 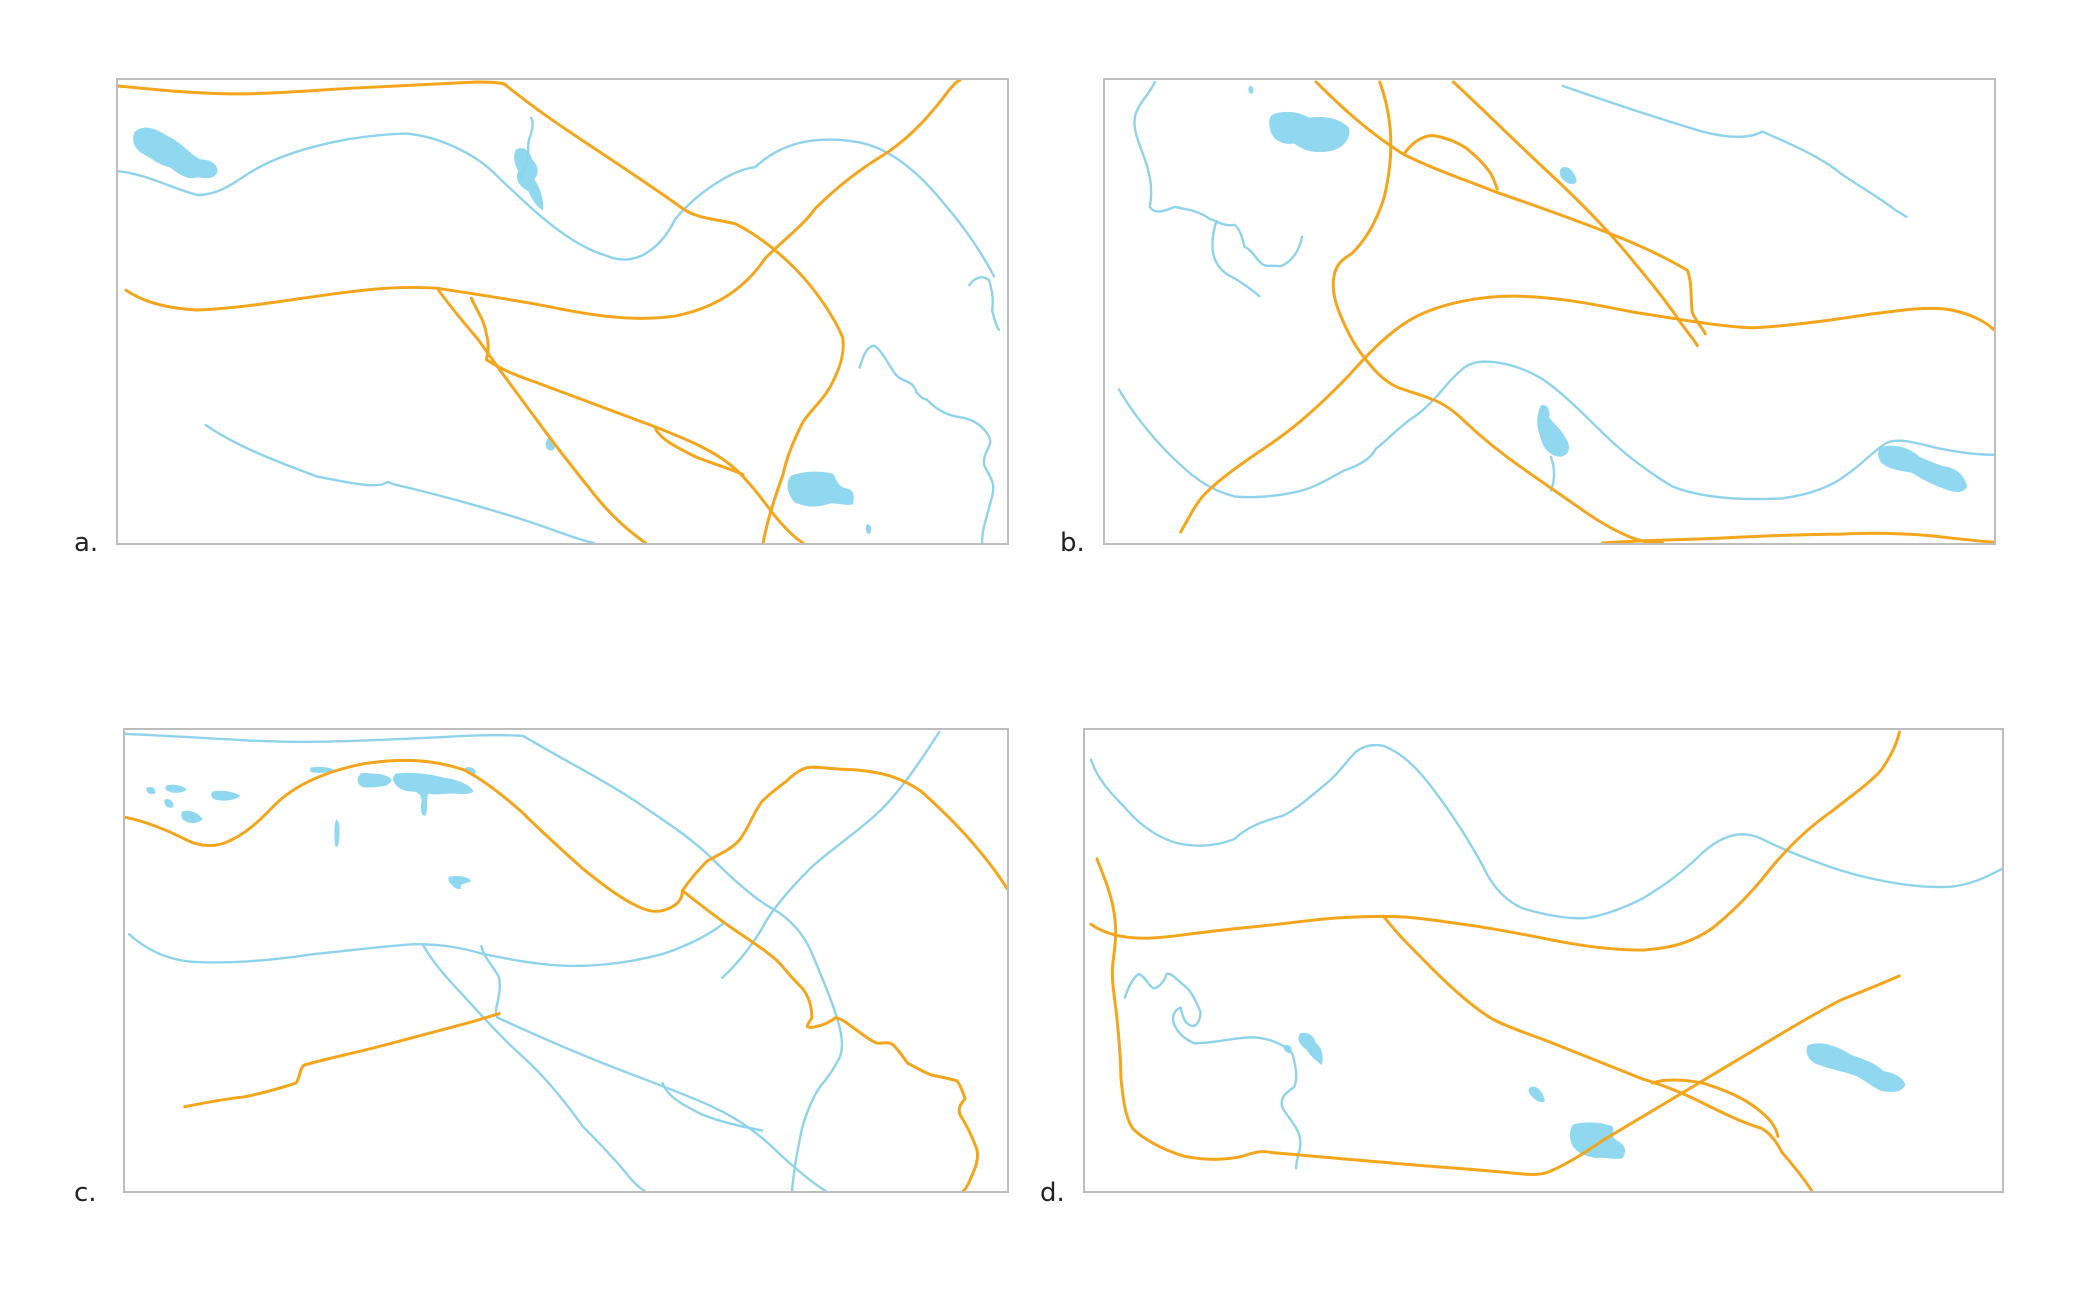 I want to click on panel-label-b: b., so click(x=1072, y=543).